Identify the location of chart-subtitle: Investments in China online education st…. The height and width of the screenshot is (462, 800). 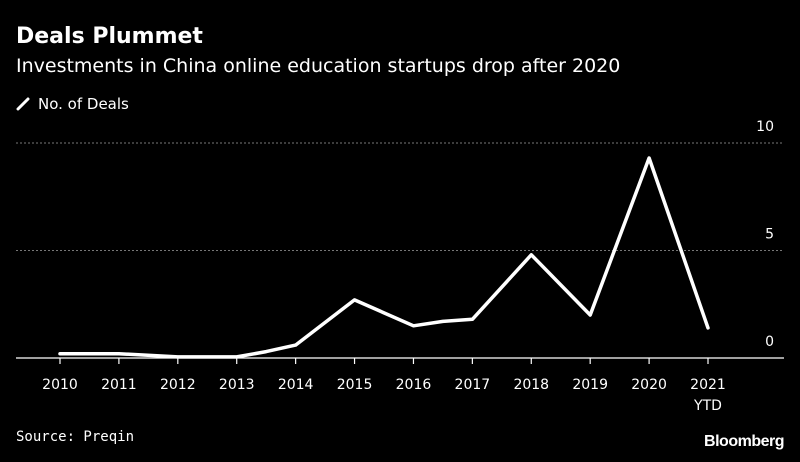
(318, 66).